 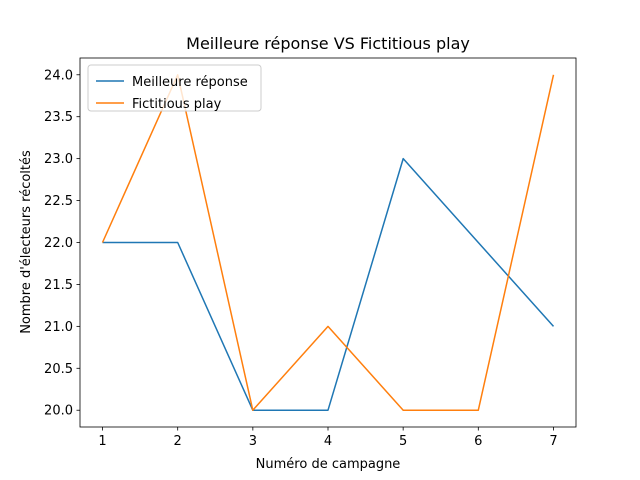 What do you see at coordinates (328, 464) in the screenshot?
I see `x-axis-label: Numéro de campagne` at bounding box center [328, 464].